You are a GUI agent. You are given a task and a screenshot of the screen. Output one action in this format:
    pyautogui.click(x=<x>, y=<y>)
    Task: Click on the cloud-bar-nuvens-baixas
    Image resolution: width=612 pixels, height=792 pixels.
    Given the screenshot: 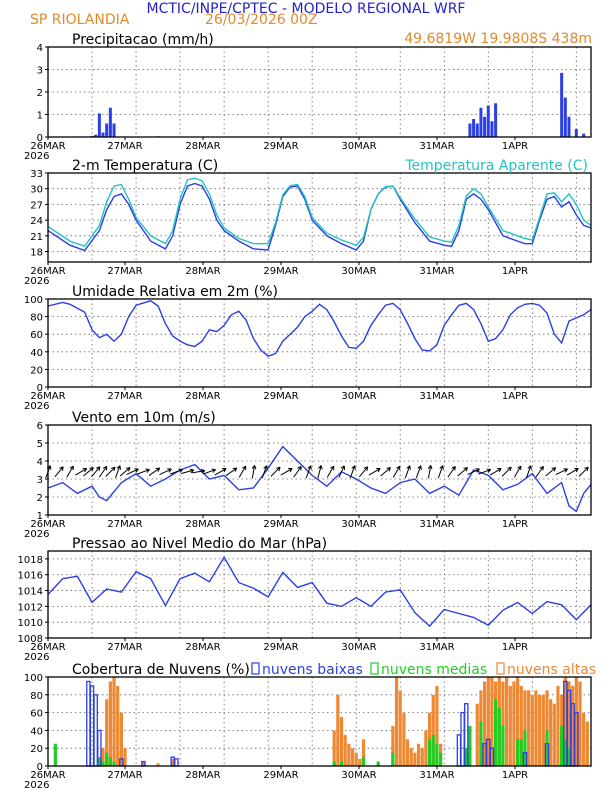 What is the action you would take?
    pyautogui.click(x=88, y=723)
    